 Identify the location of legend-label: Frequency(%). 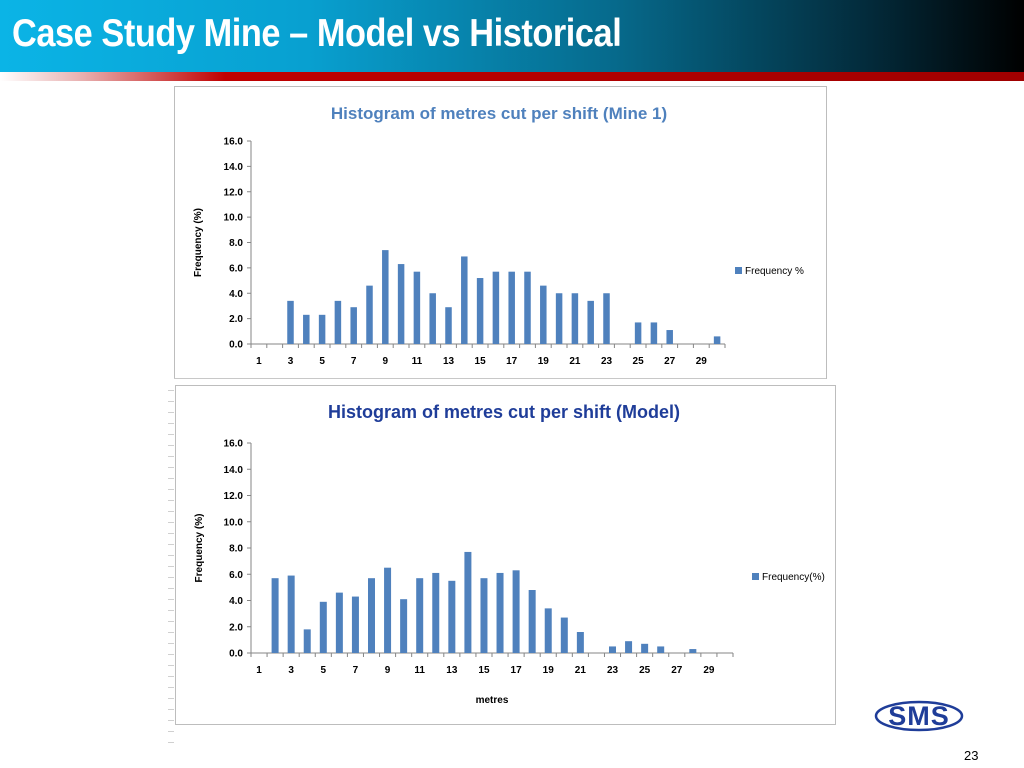
(793, 577).